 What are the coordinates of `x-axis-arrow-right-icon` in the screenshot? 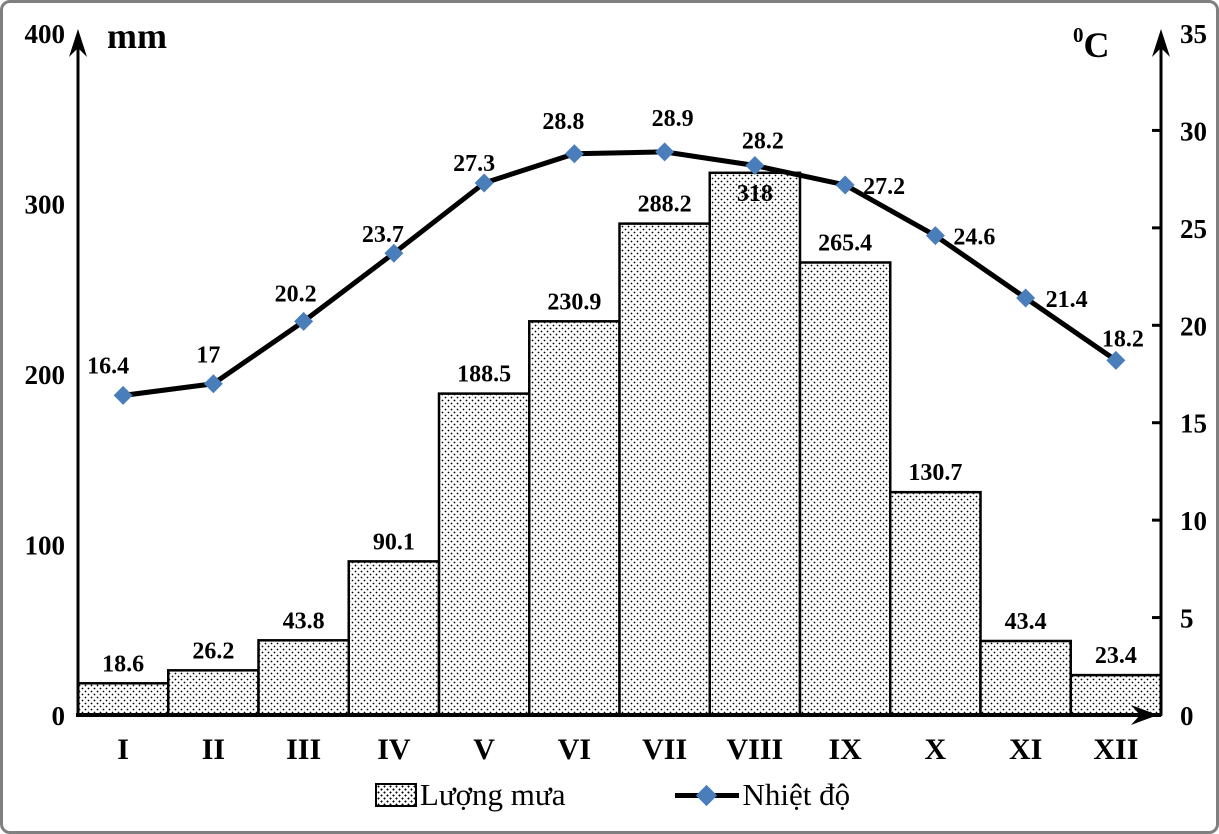 It's located at (1144, 715).